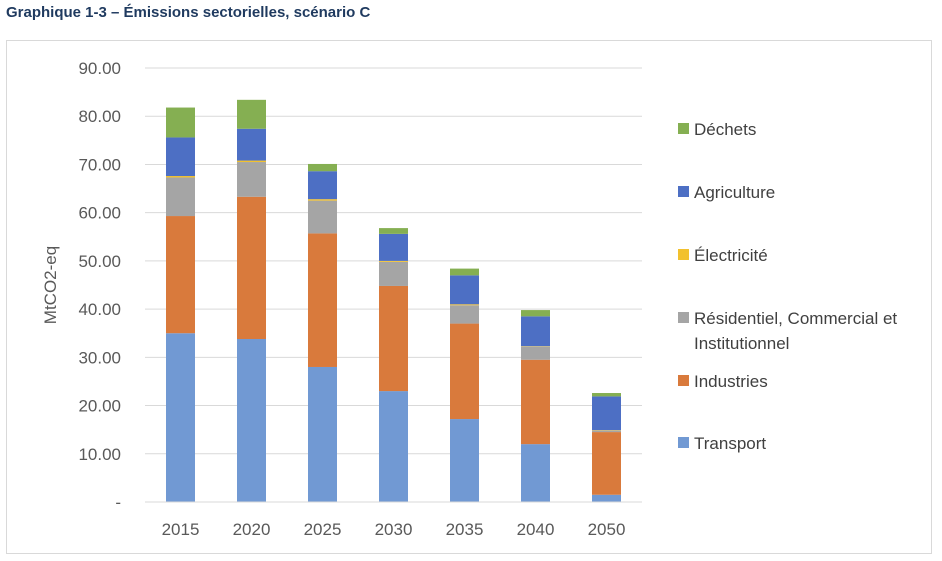 The image size is (942, 561). Describe the element at coordinates (607, 529) in the screenshot. I see `x-tick-label: 2050` at that location.